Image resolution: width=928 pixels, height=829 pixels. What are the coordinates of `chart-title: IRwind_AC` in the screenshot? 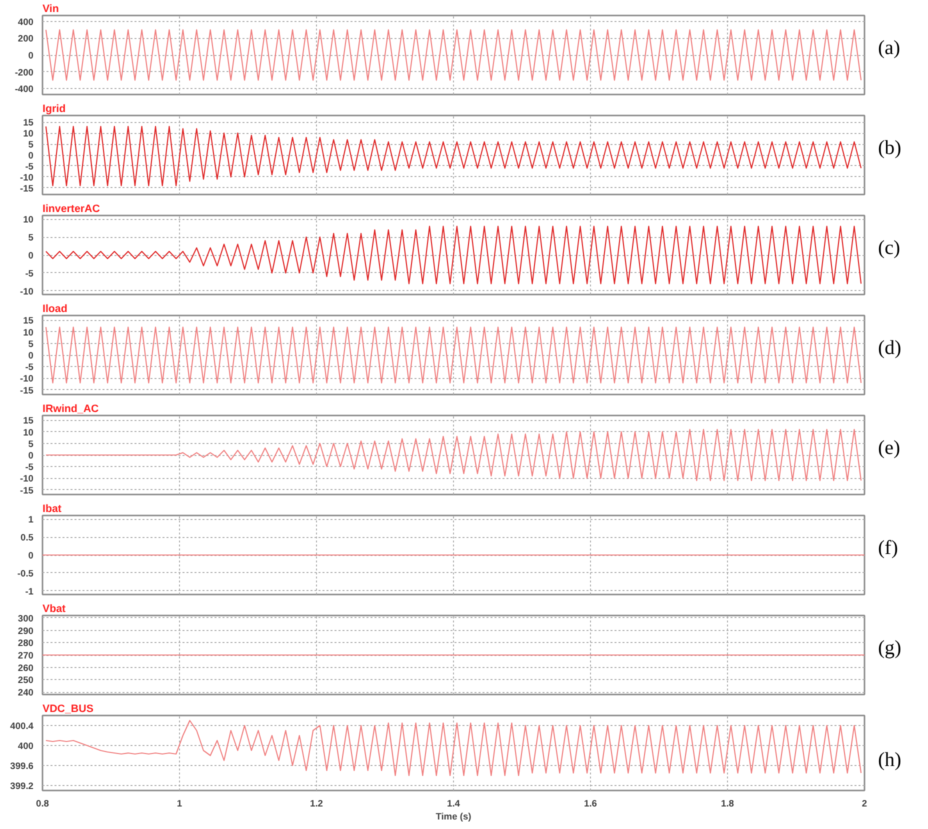 It's located at (71, 409).